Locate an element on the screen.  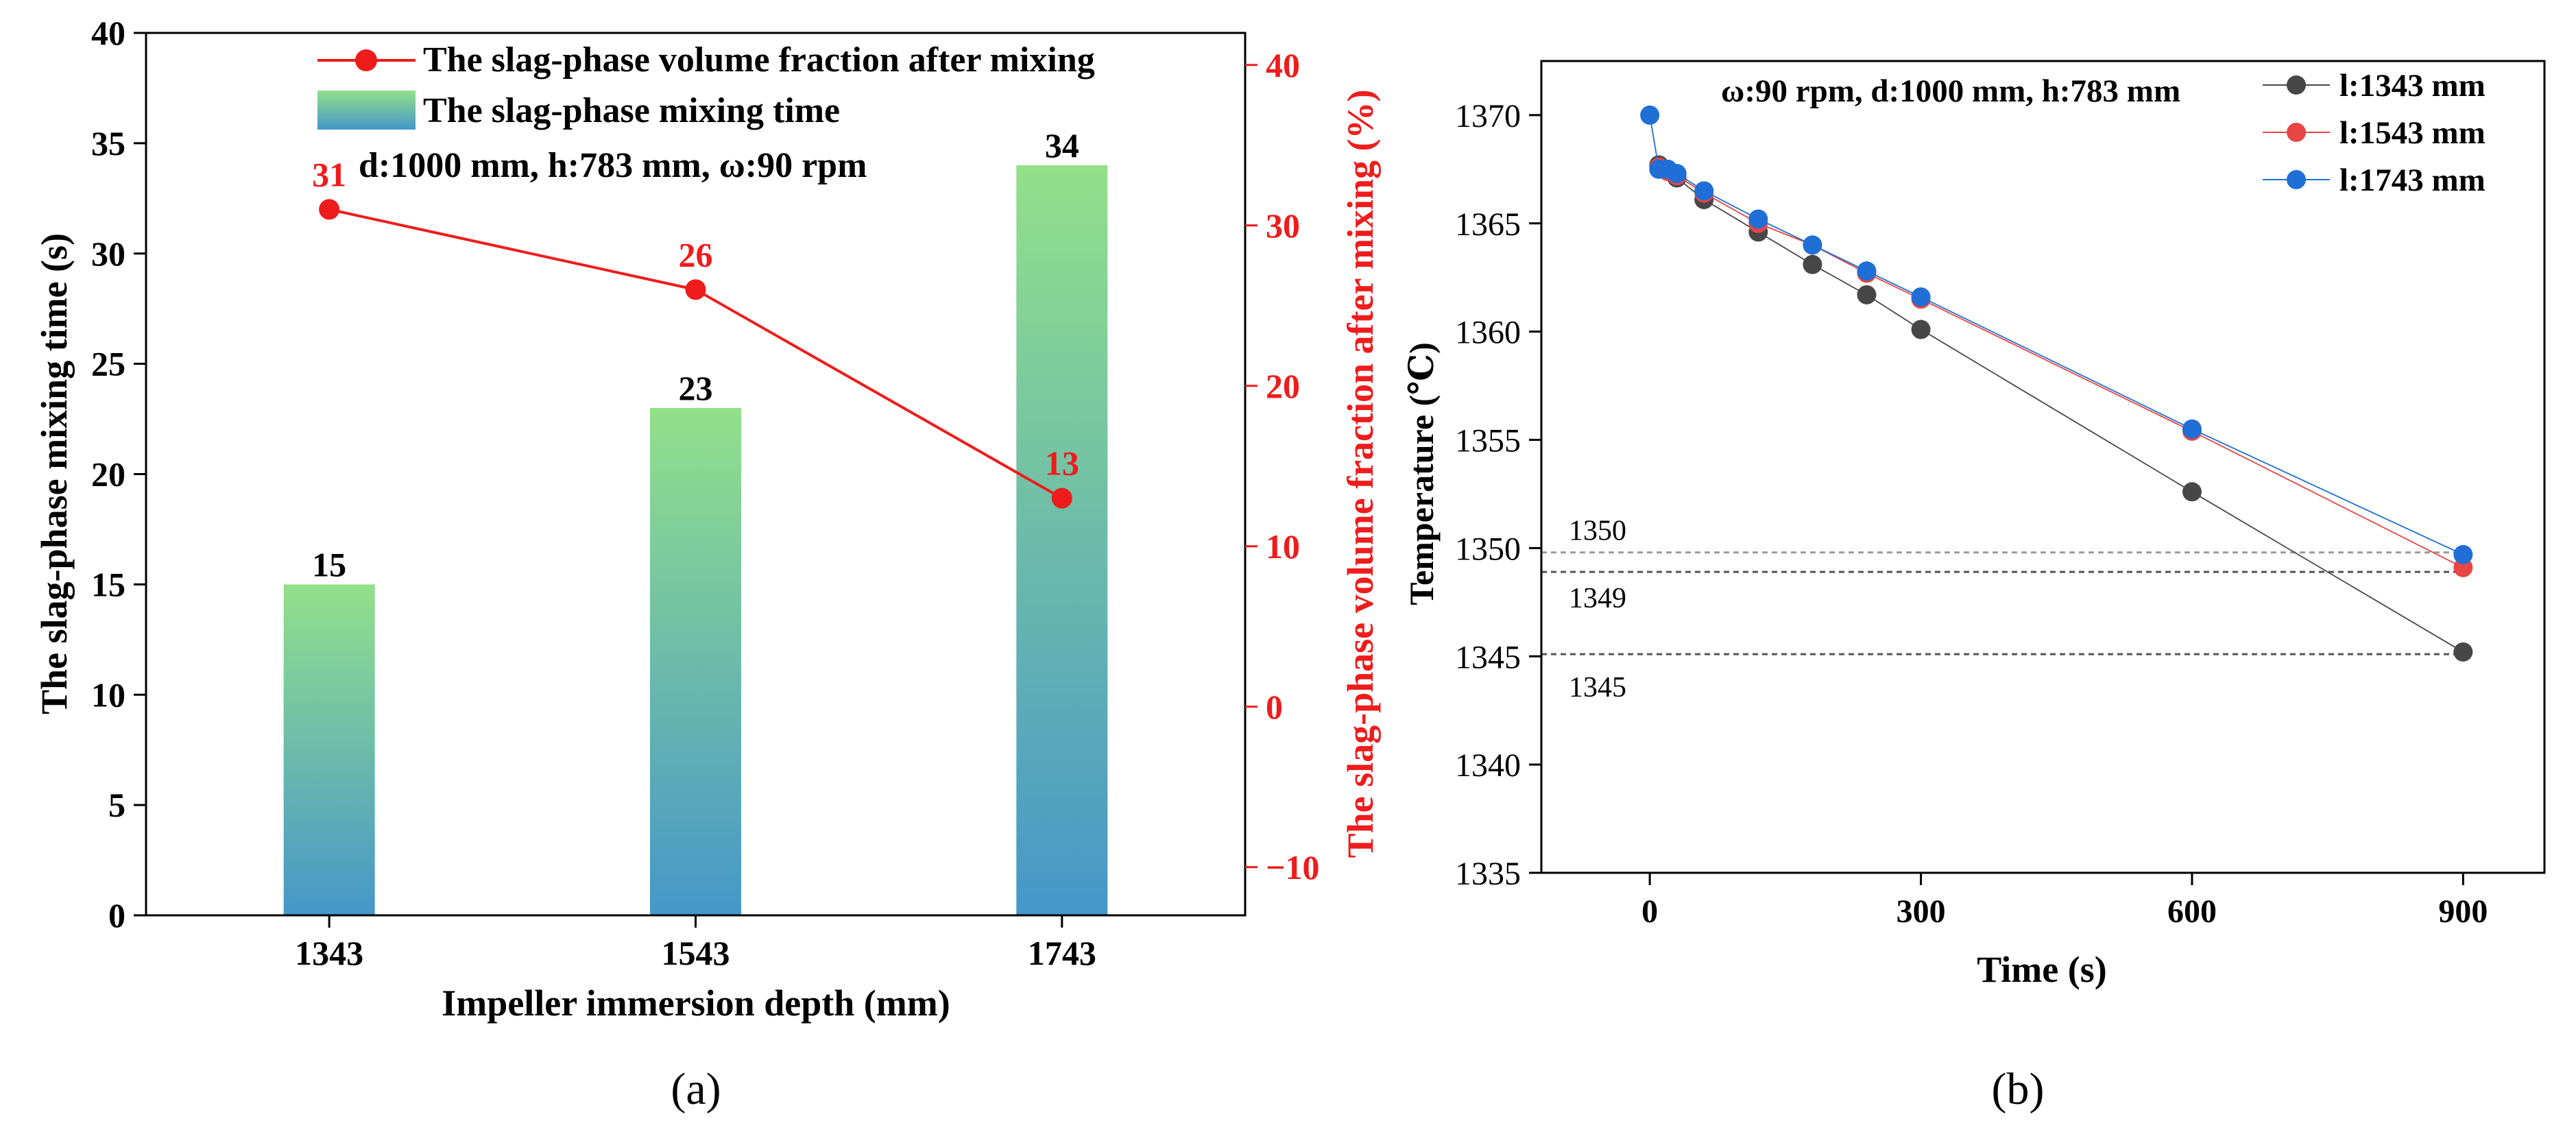
legend-label: l:1743 mm is located at coordinates (2412, 180).